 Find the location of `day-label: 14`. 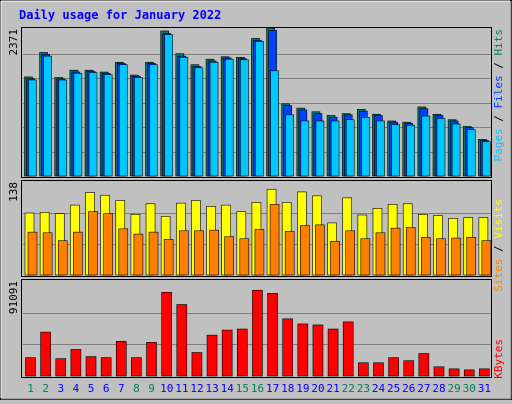

day-label: 14 is located at coordinates (228, 388).